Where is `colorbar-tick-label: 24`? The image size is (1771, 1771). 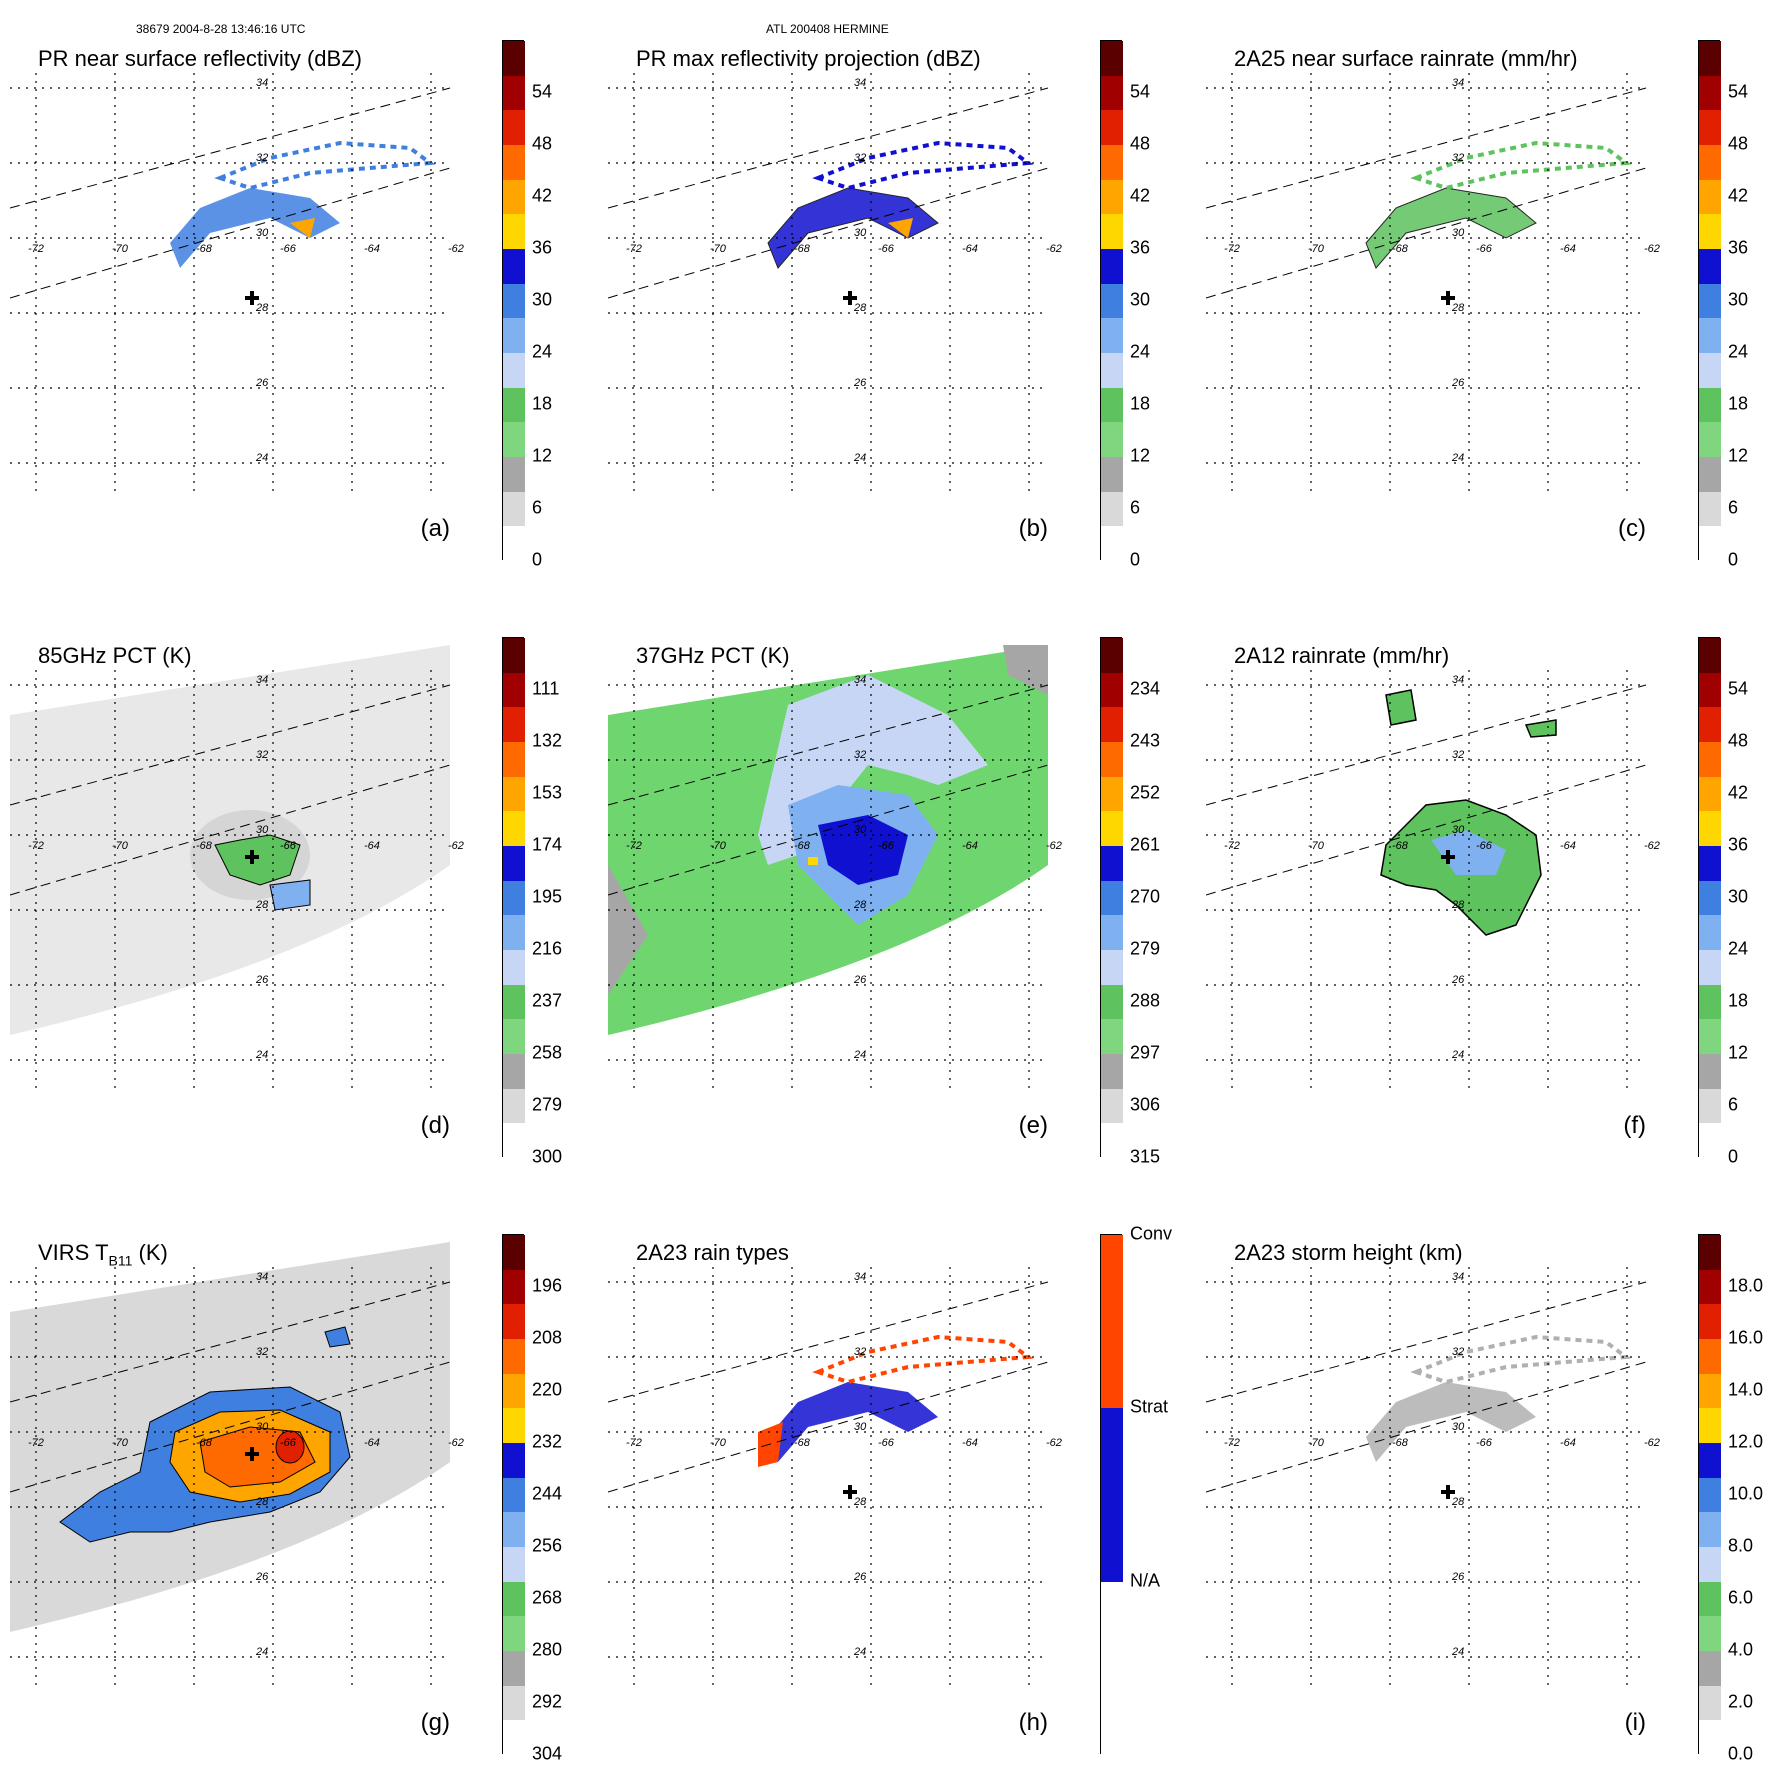
colorbar-tick-label: 24 is located at coordinates (1738, 351).